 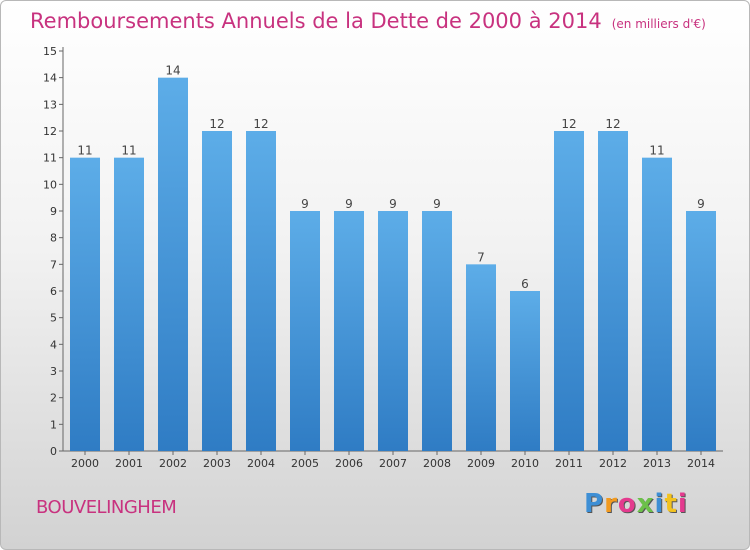 I want to click on bar-value-label: 7, so click(x=481, y=257).